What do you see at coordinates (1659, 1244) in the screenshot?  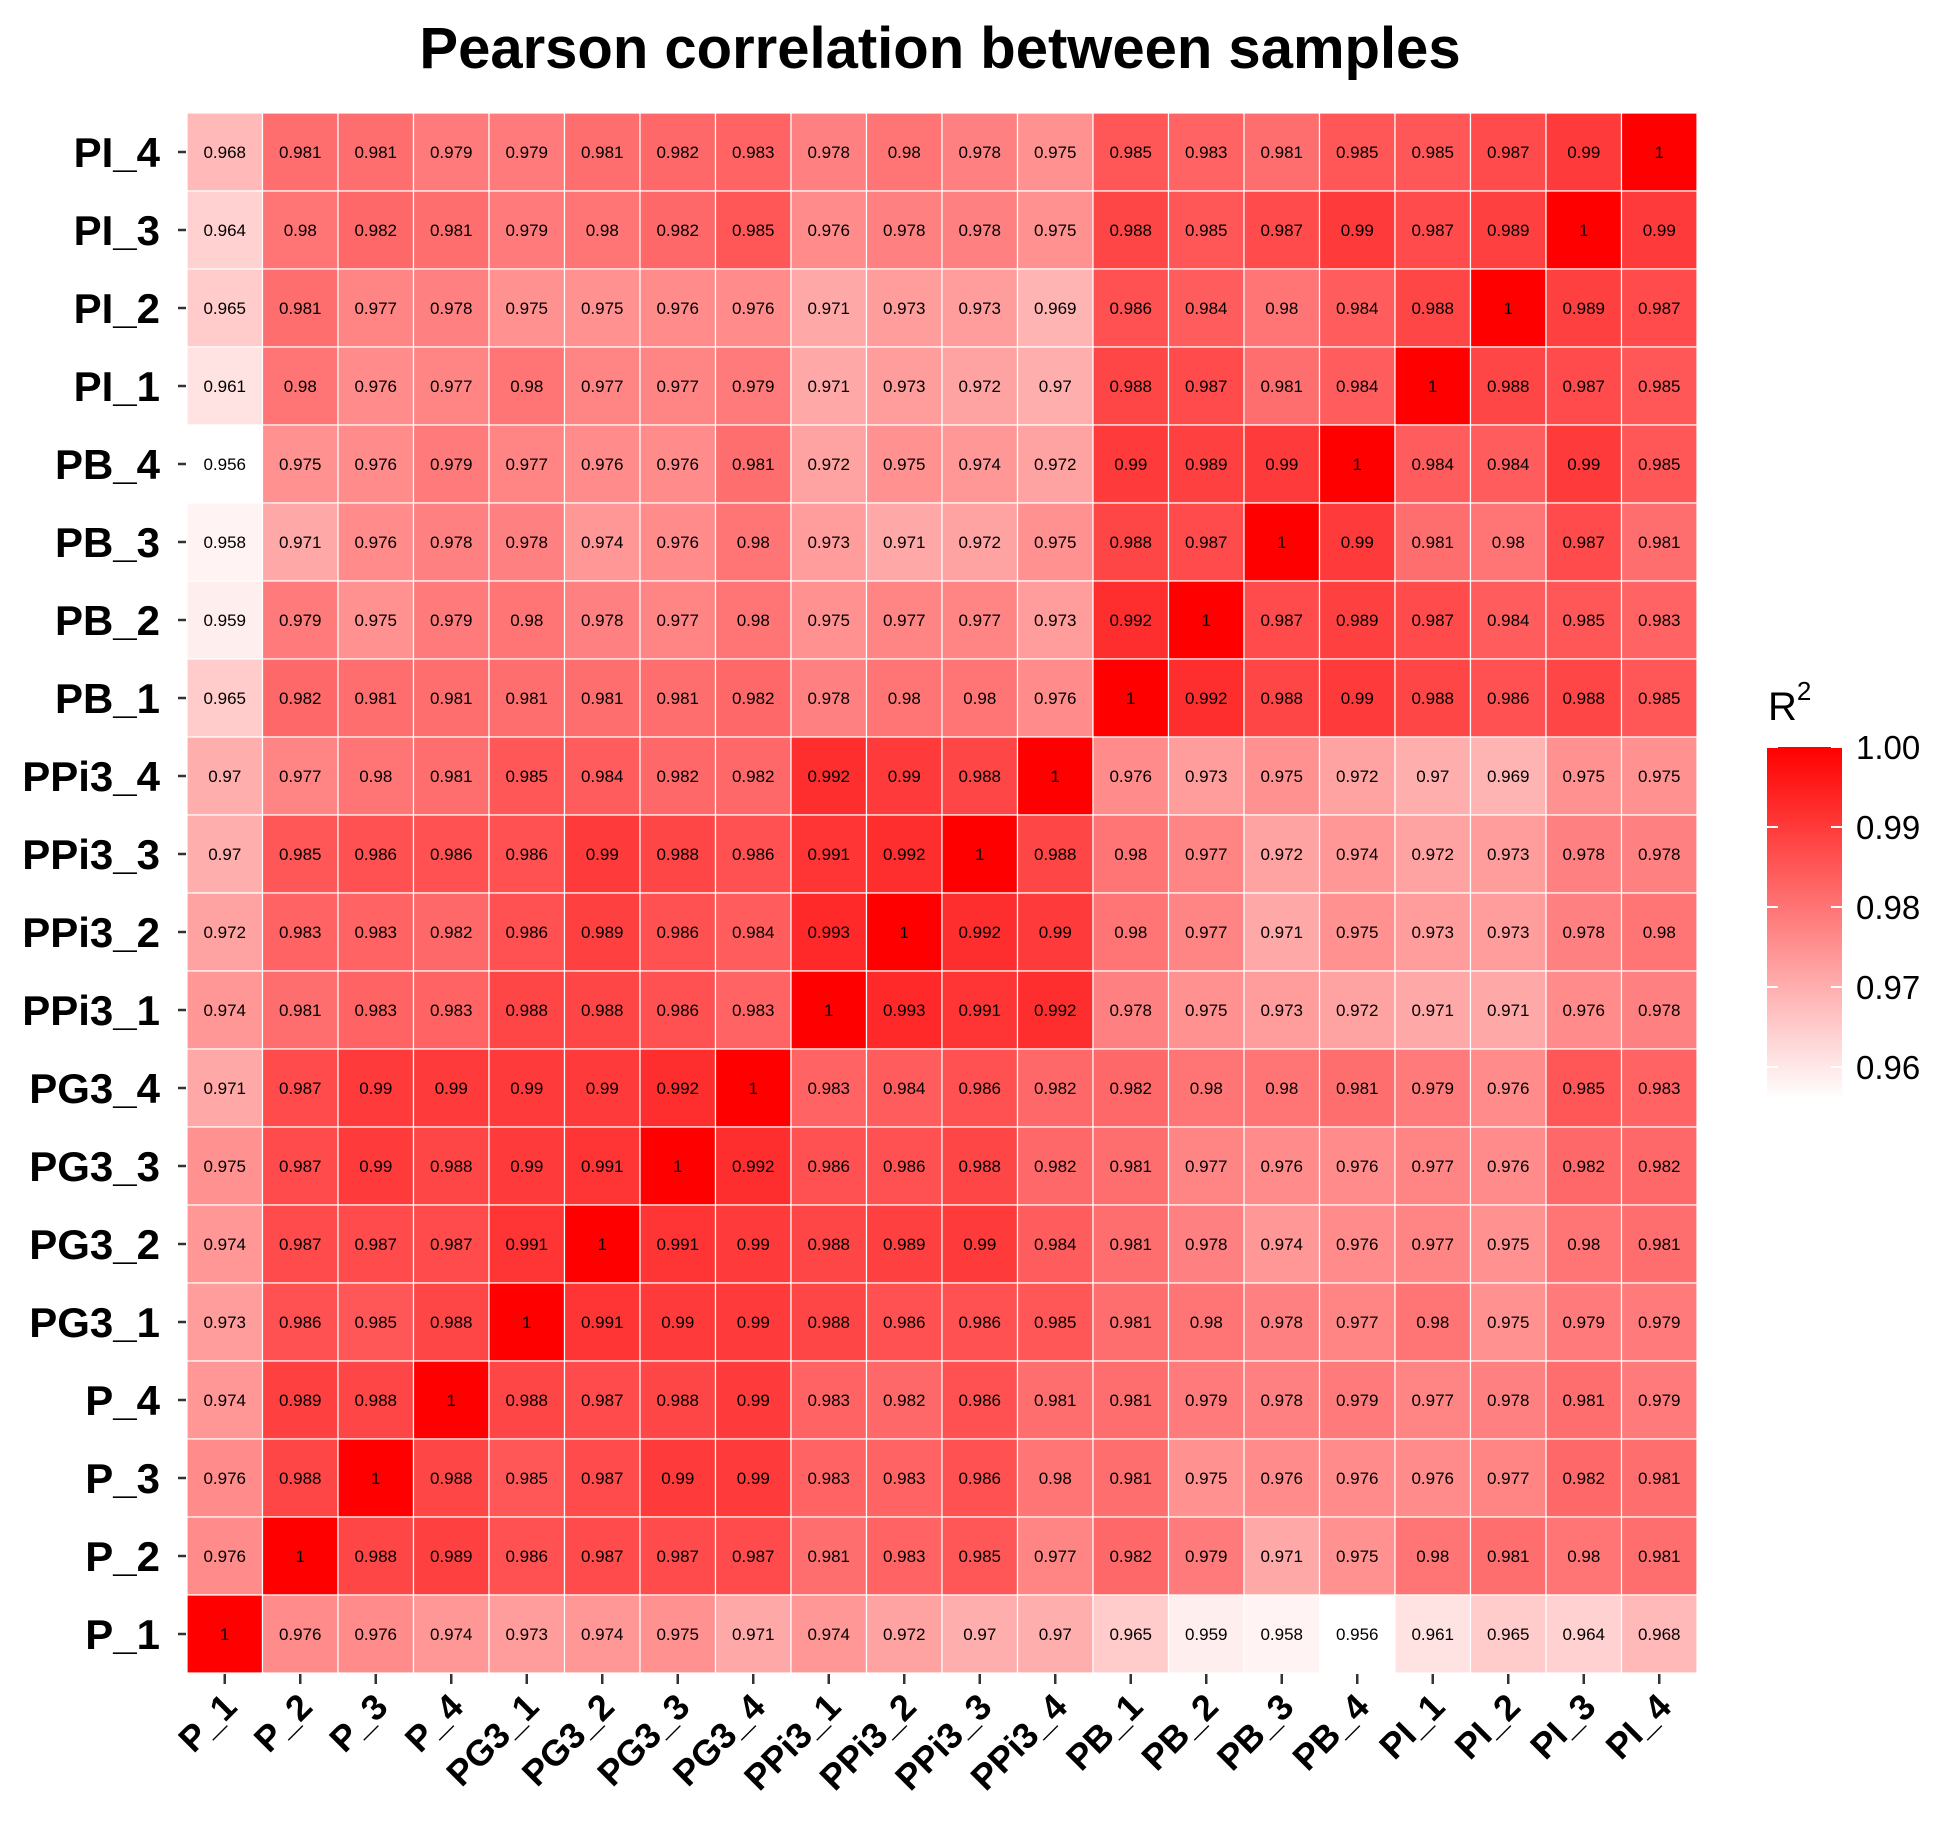 I see `cell-value-PG3_2-PI_4: 0.981` at bounding box center [1659, 1244].